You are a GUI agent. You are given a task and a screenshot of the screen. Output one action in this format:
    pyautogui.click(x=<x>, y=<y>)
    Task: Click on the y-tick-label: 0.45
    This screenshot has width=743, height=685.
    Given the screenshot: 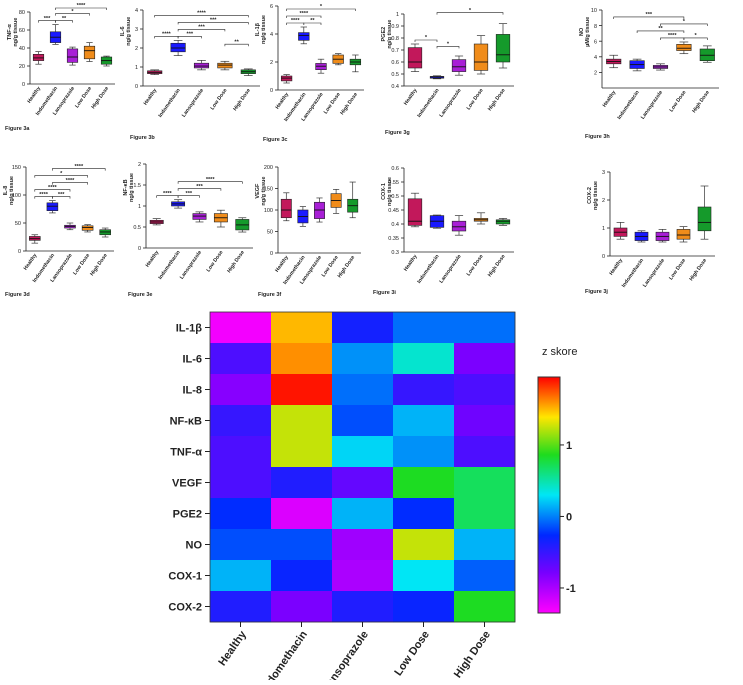 What is the action you would take?
    pyautogui.click(x=393, y=211)
    